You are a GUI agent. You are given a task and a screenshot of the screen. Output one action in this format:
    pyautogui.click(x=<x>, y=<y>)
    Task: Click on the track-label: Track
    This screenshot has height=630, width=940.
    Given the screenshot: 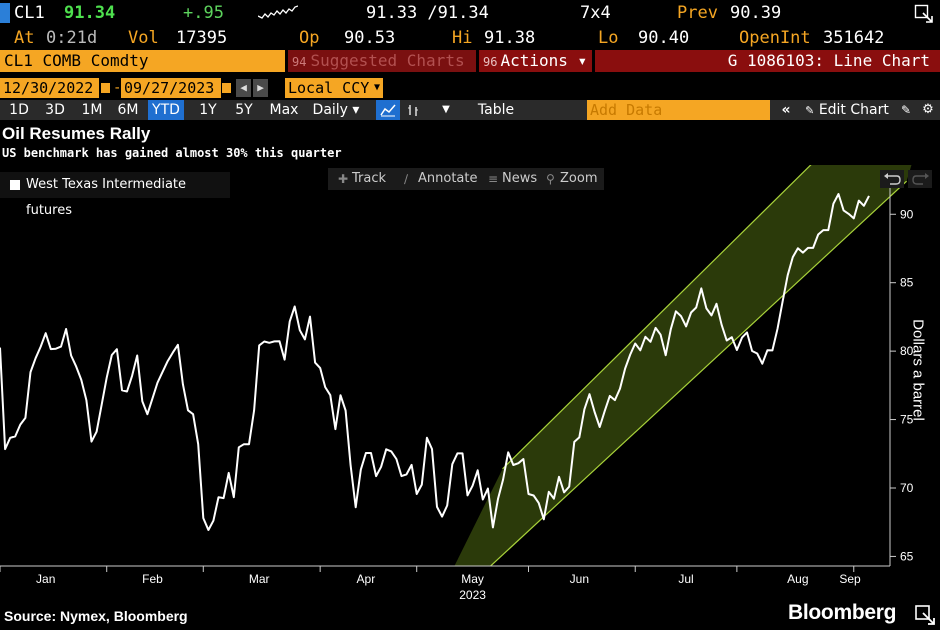 What is the action you would take?
    pyautogui.click(x=369, y=178)
    